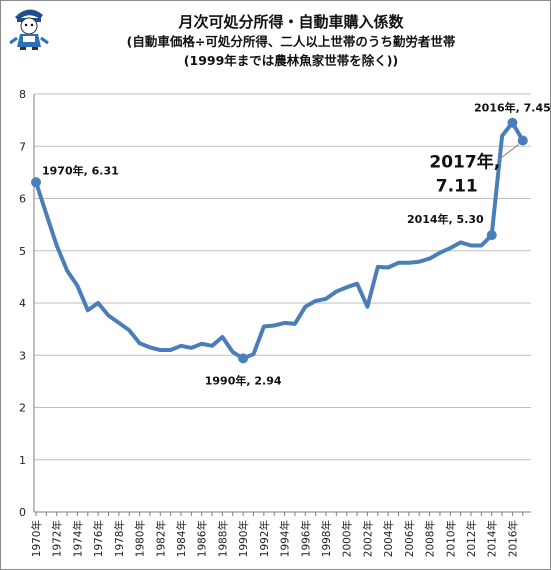  Describe the element at coordinates (22, 408) in the screenshot. I see `y-tick-label: 2` at that location.